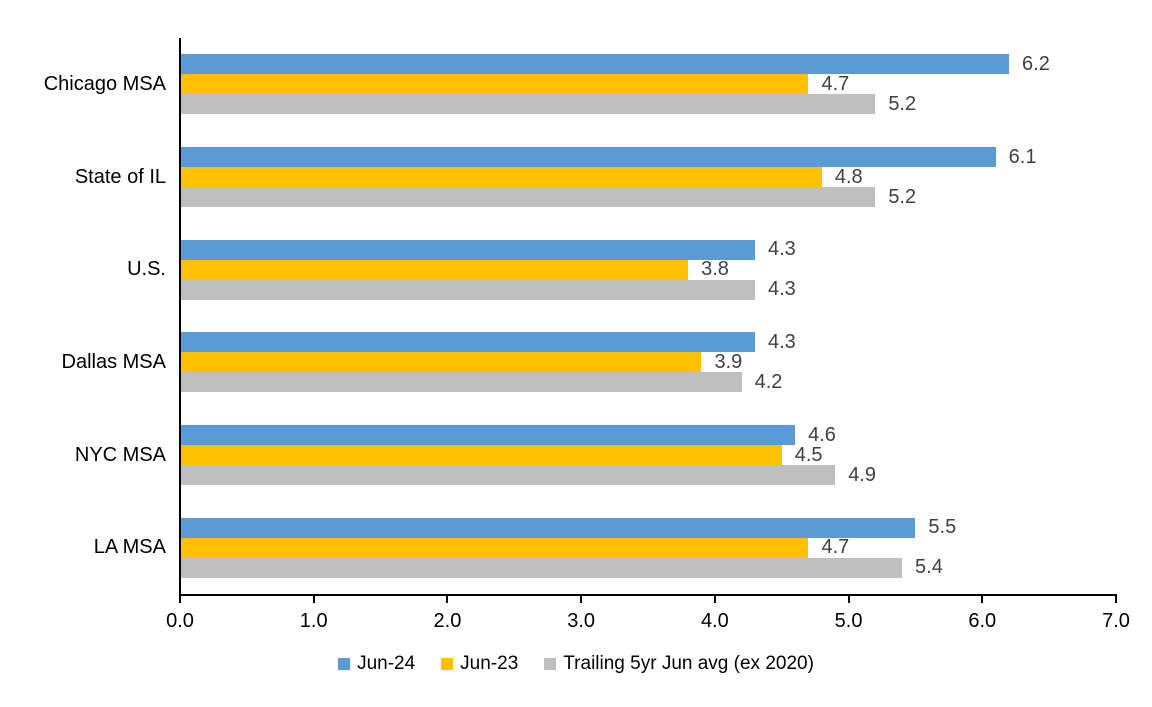 The height and width of the screenshot is (707, 1152). Describe the element at coordinates (715, 269) in the screenshot. I see `value-label: 3.8` at that location.